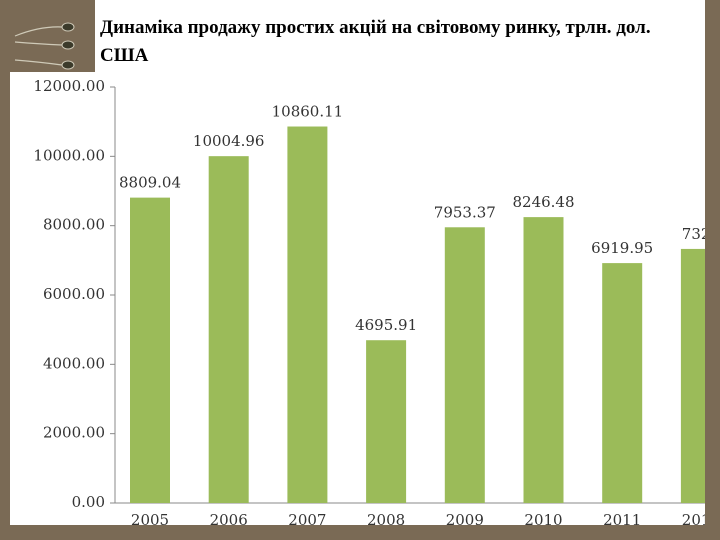  I want to click on y-tick-label: 0.00, so click(88, 502).